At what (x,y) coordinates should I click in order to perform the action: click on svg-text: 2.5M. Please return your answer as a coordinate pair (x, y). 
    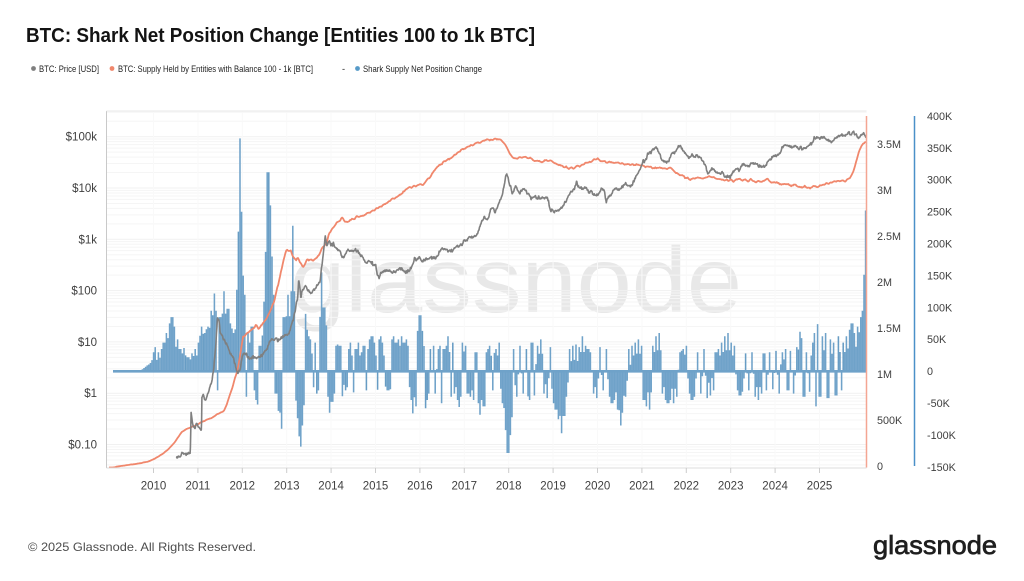
    Looking at the image, I should click on (889, 237).